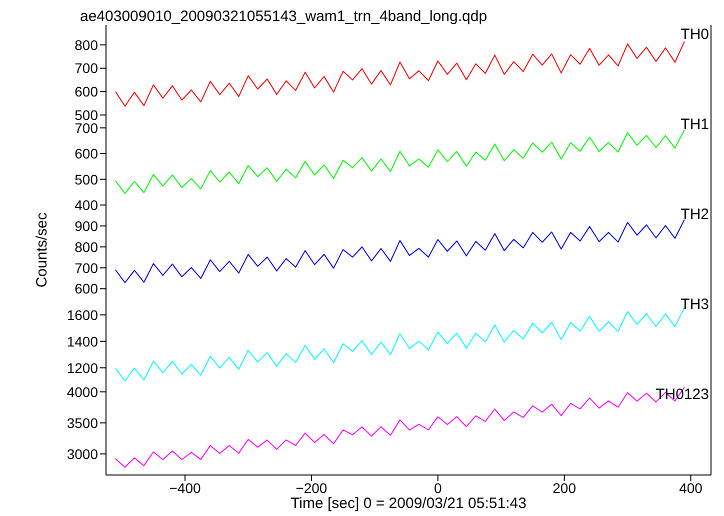 The image size is (724, 516). I want to click on y-tick-label: 1600, so click(82, 314).